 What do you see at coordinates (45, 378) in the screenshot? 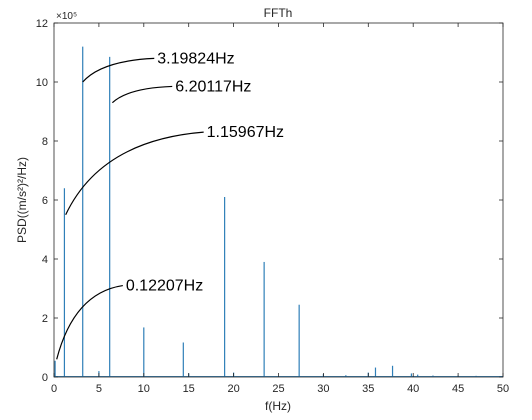
I see `y-tick-label: 0` at bounding box center [45, 378].